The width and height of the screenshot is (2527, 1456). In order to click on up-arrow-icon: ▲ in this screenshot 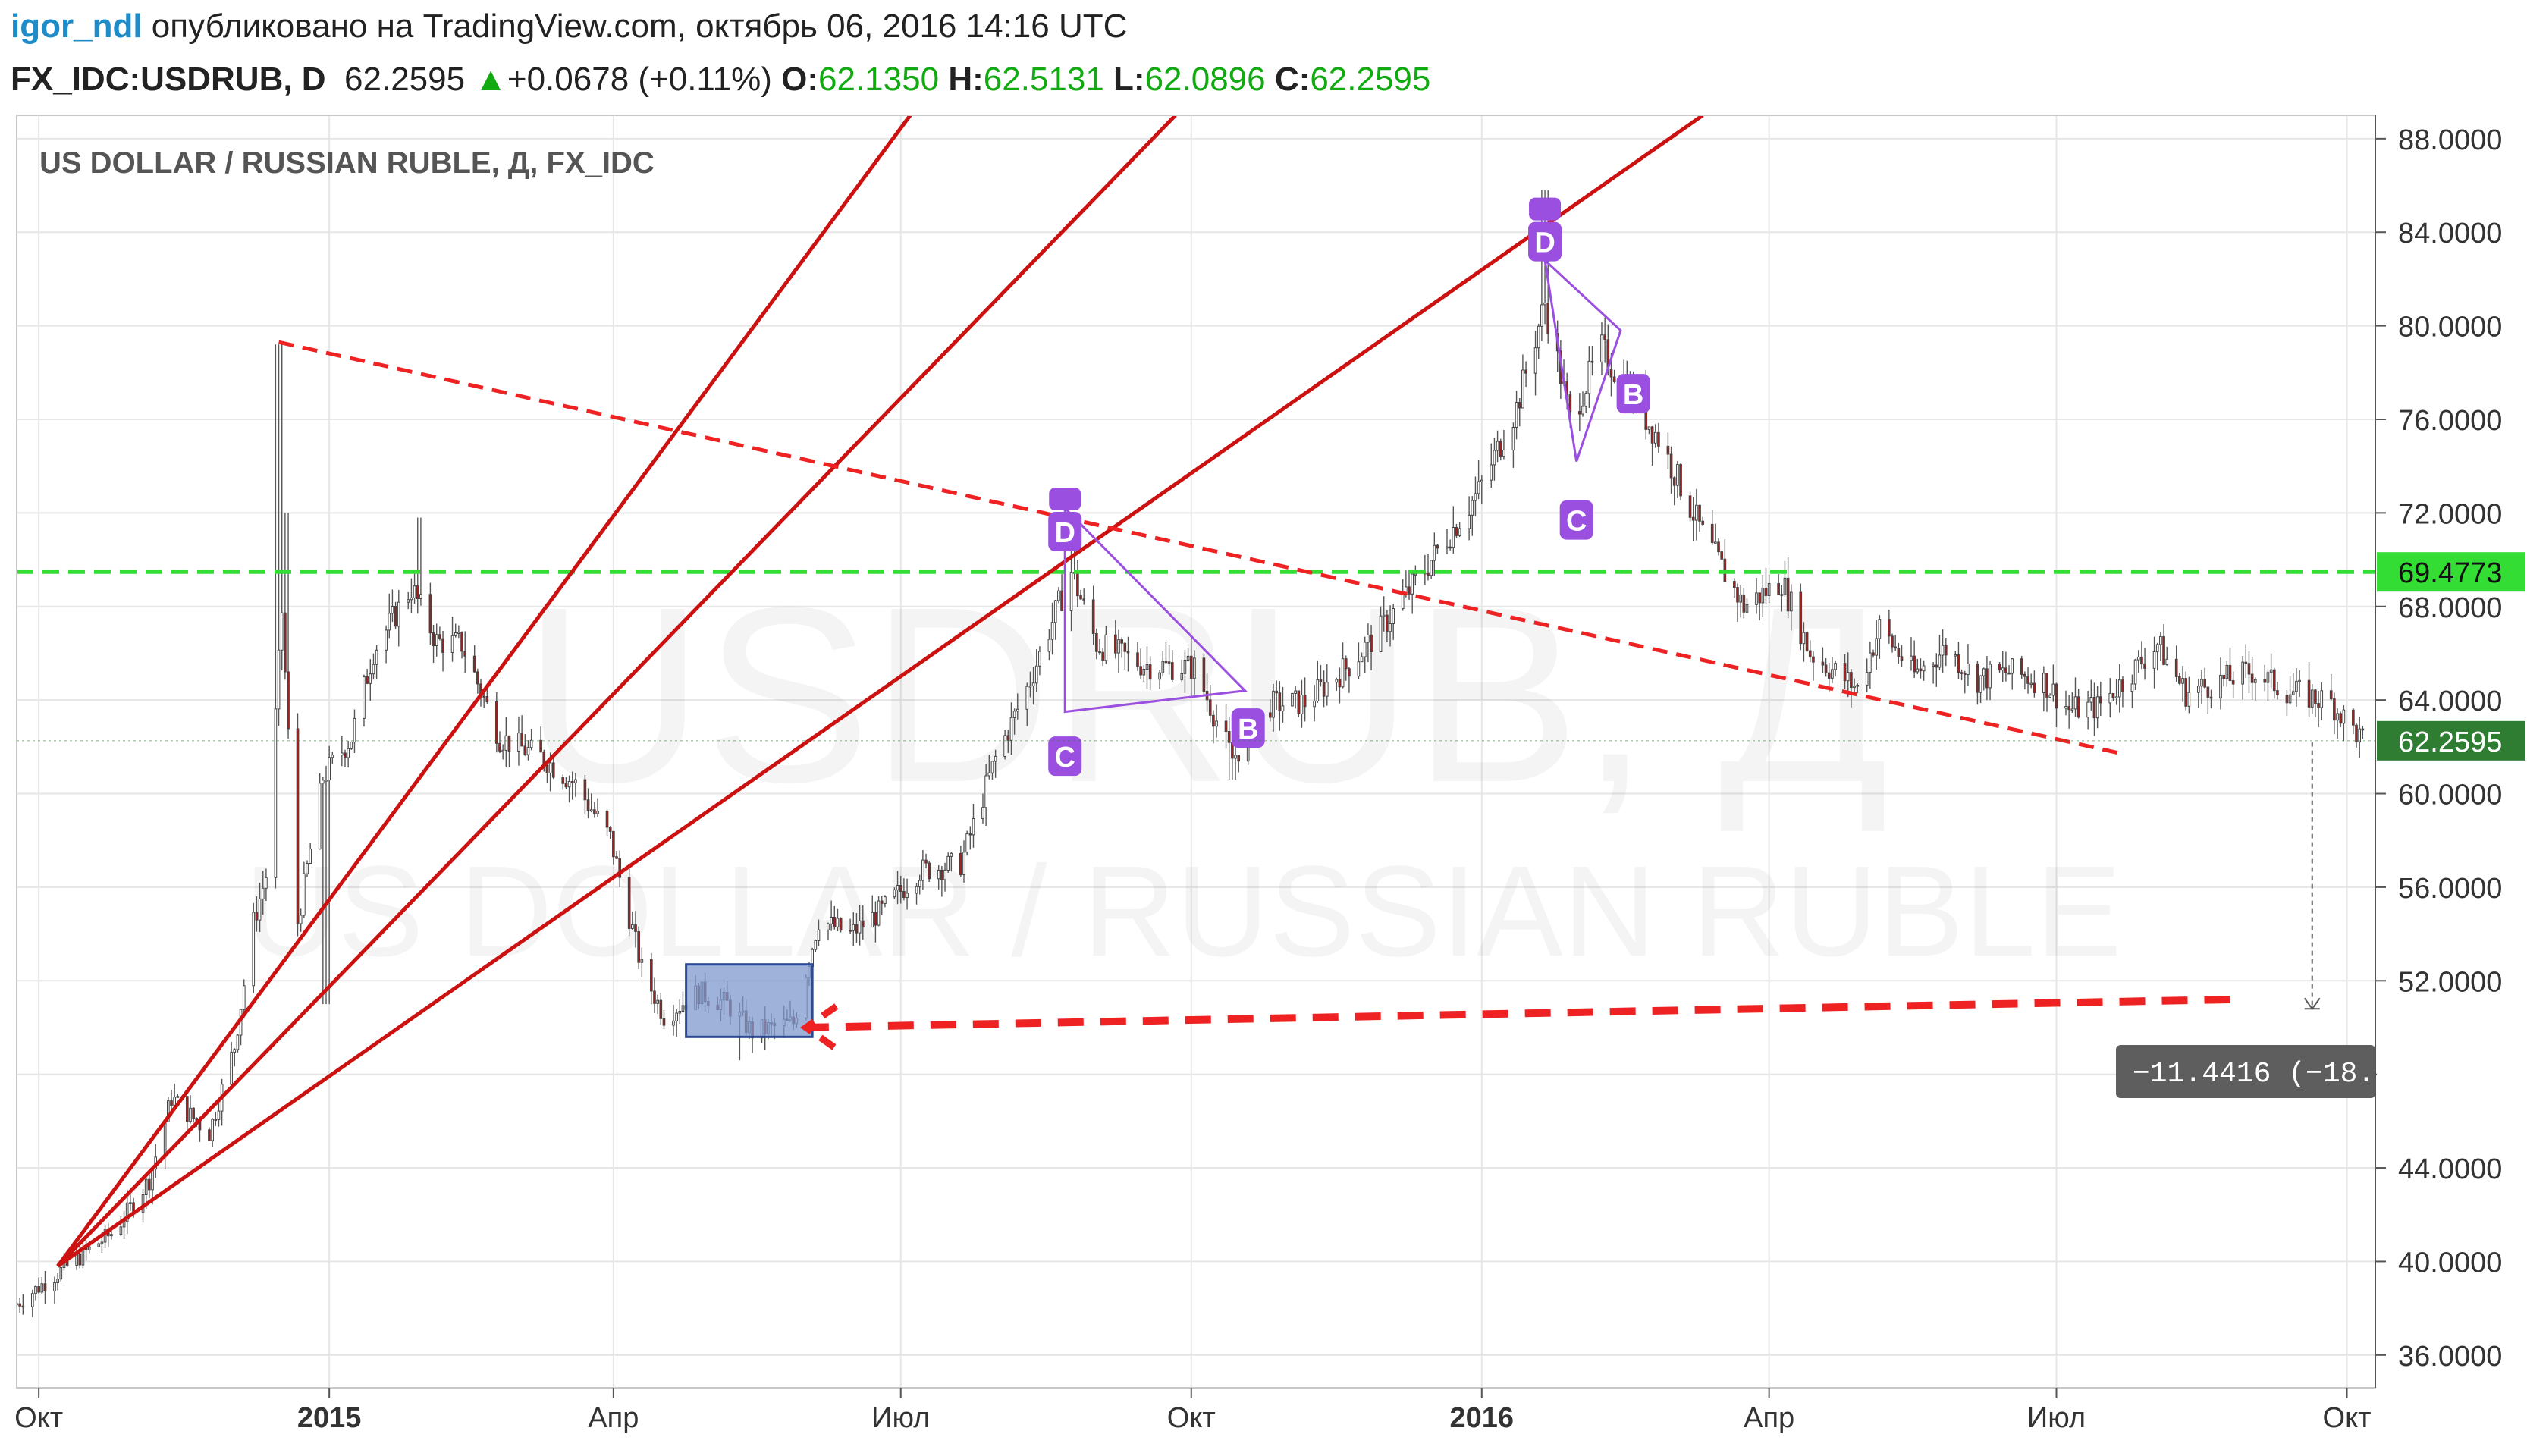, I will do `click(490, 79)`.